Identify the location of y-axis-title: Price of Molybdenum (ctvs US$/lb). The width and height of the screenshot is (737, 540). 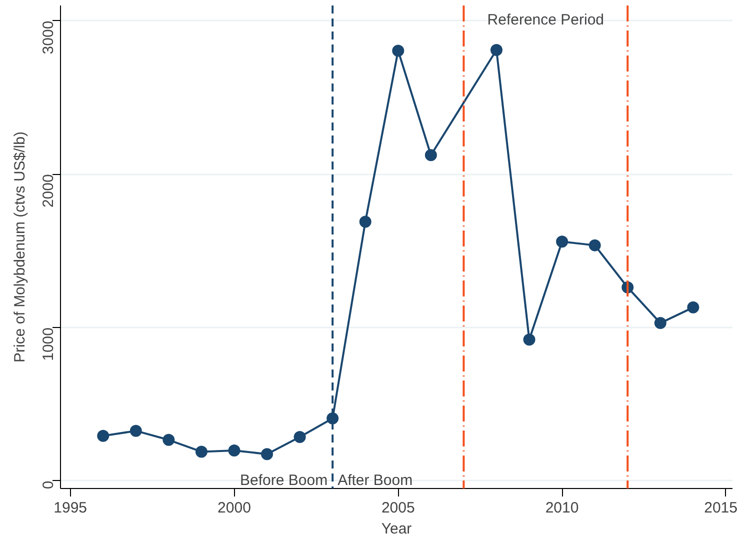
(20, 247).